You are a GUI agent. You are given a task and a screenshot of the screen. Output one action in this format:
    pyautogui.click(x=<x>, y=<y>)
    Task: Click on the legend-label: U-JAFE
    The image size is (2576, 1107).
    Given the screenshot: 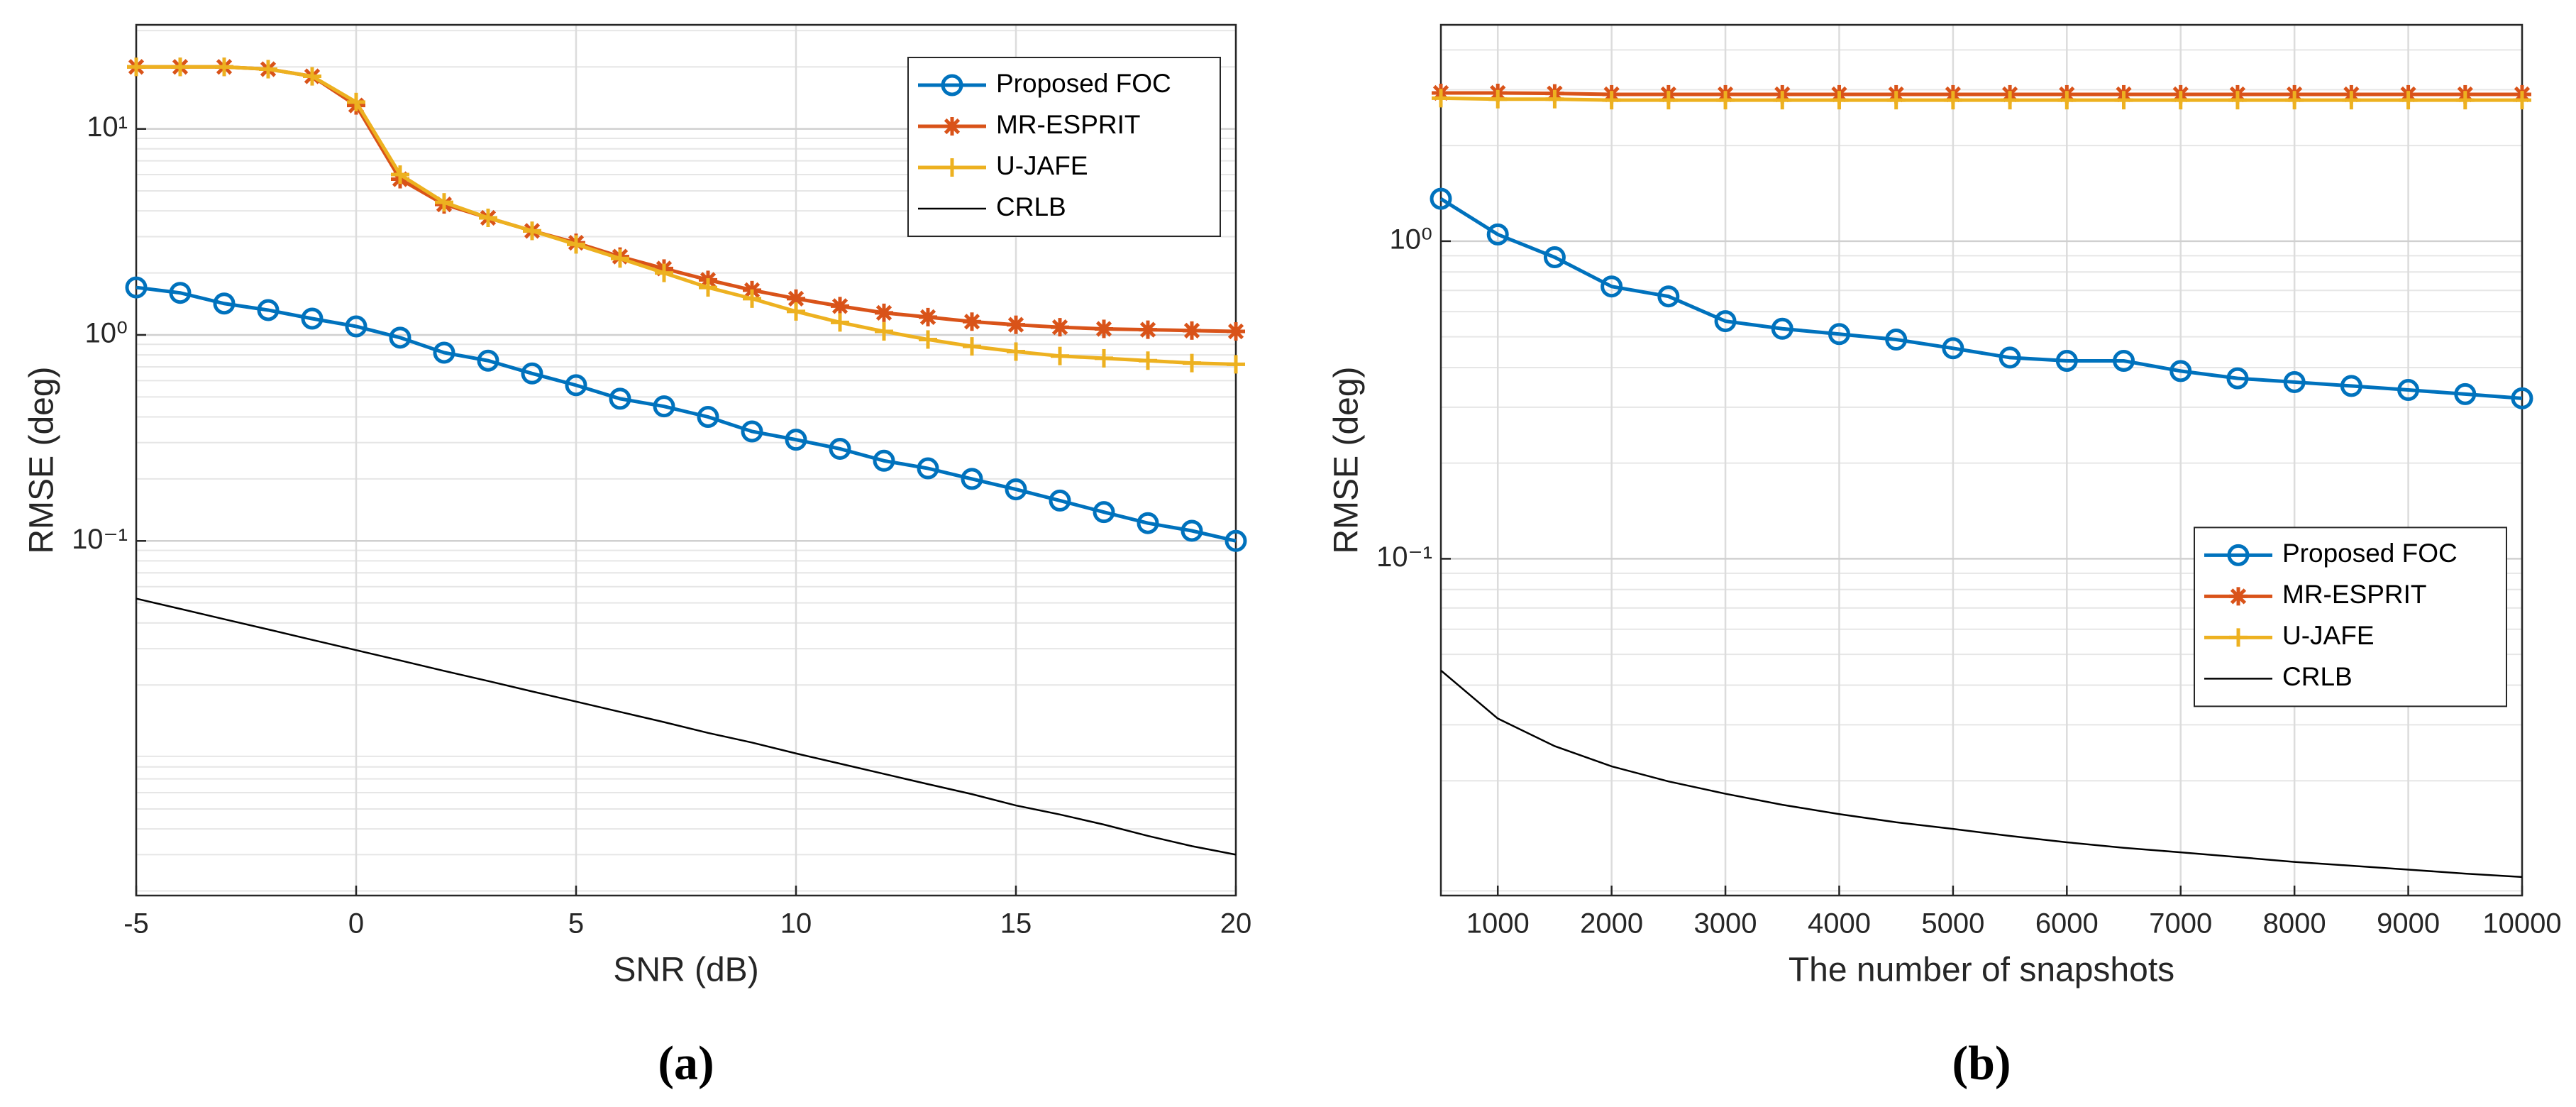 What is the action you would take?
    pyautogui.click(x=2328, y=635)
    